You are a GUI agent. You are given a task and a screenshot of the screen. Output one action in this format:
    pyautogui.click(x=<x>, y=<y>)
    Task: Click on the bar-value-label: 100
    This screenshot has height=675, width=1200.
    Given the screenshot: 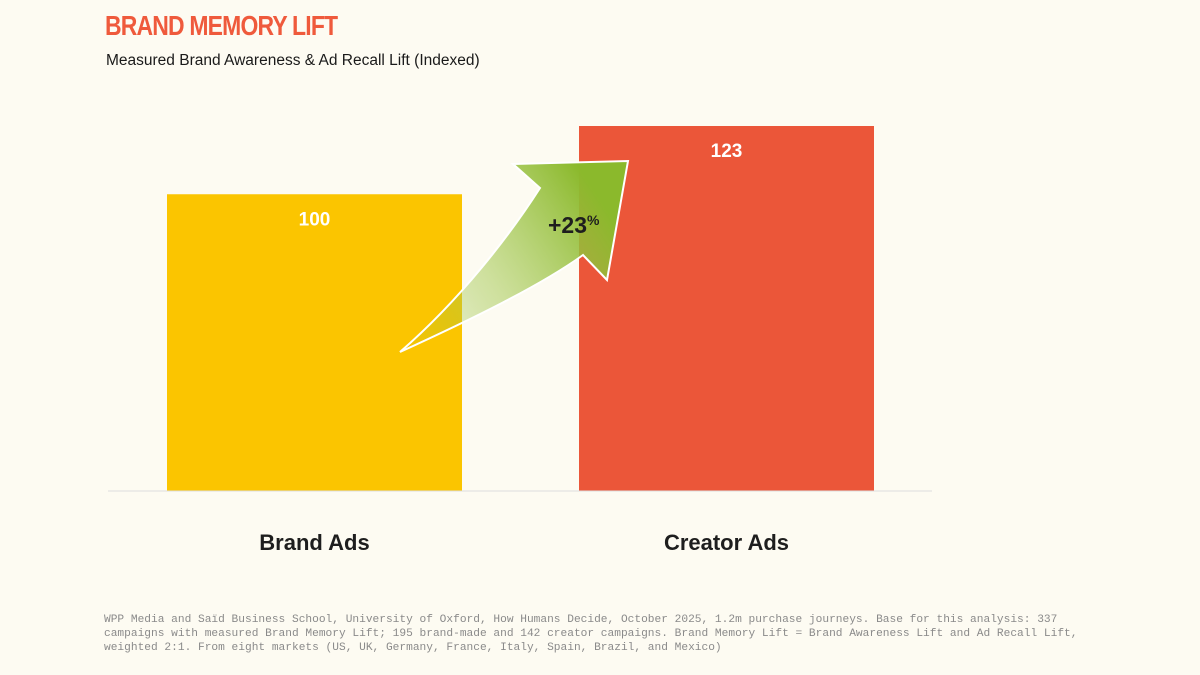 What is the action you would take?
    pyautogui.click(x=315, y=219)
    